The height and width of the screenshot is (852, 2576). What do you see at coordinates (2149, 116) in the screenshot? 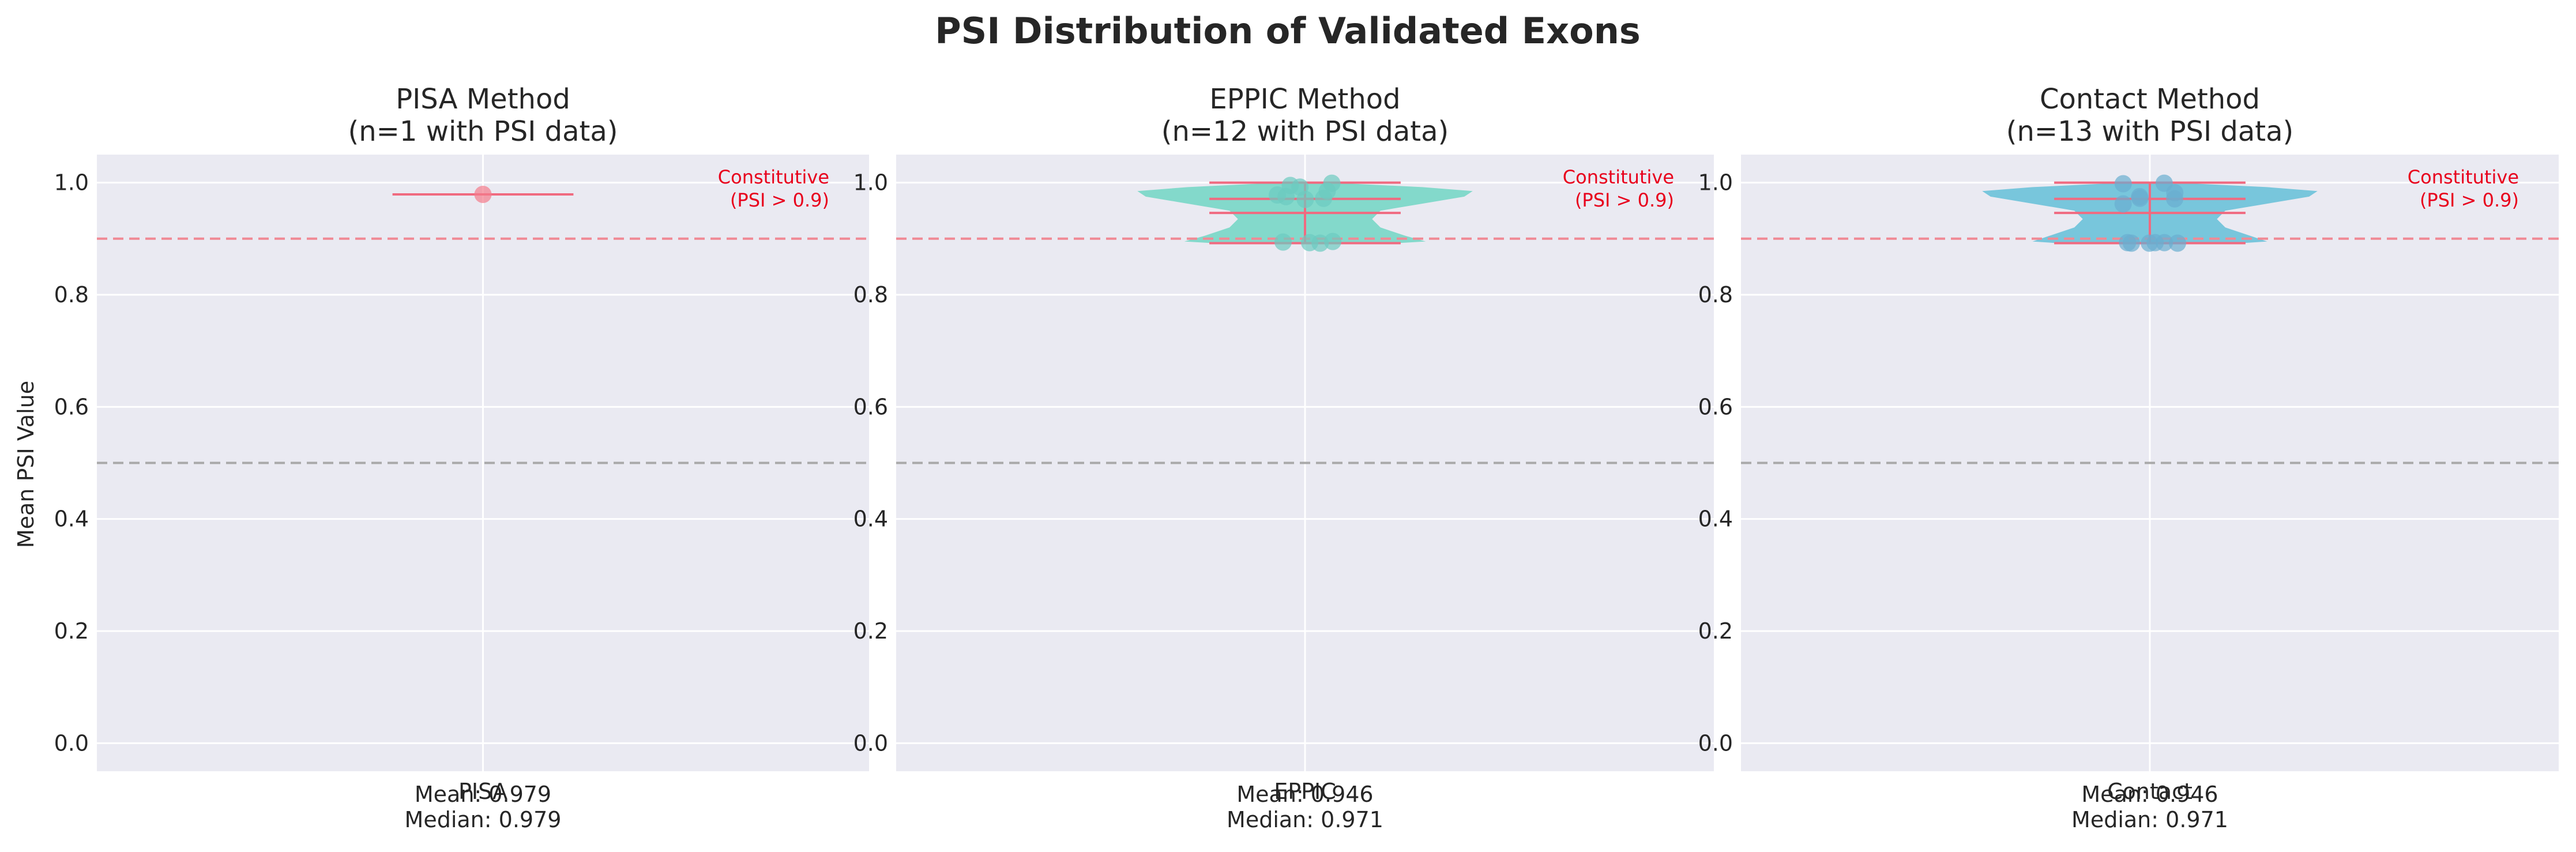
I see `panel-title: Contact Method (n=13 with PSI data)` at bounding box center [2149, 116].